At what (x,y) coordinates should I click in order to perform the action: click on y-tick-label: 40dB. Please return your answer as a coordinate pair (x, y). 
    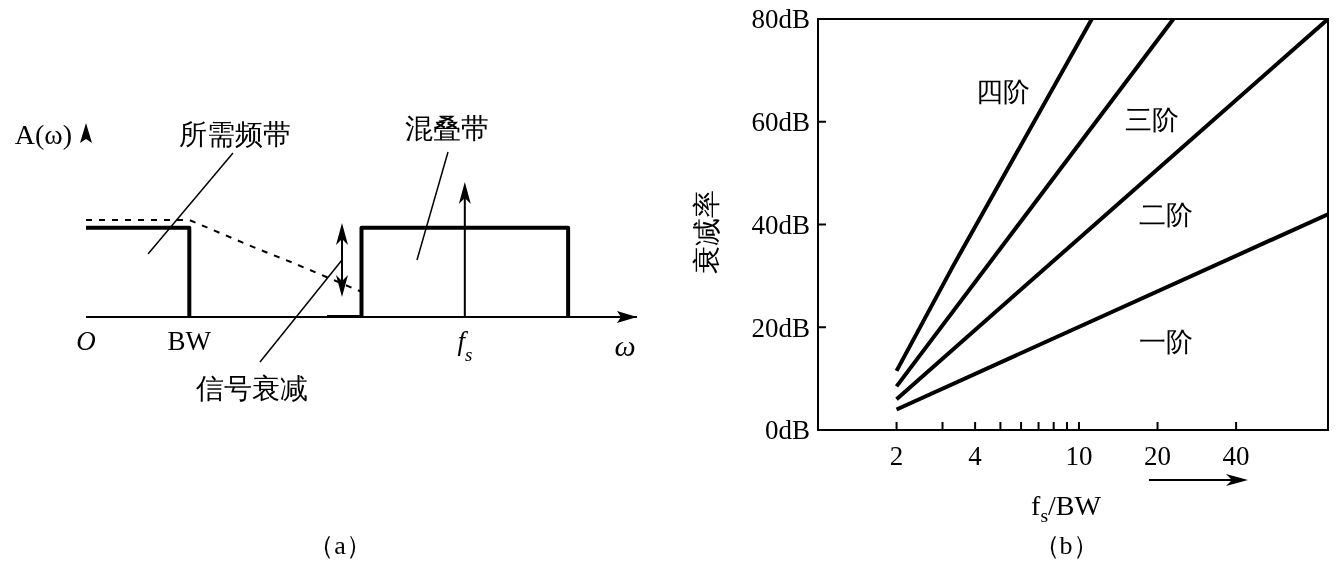
    Looking at the image, I should click on (780, 224).